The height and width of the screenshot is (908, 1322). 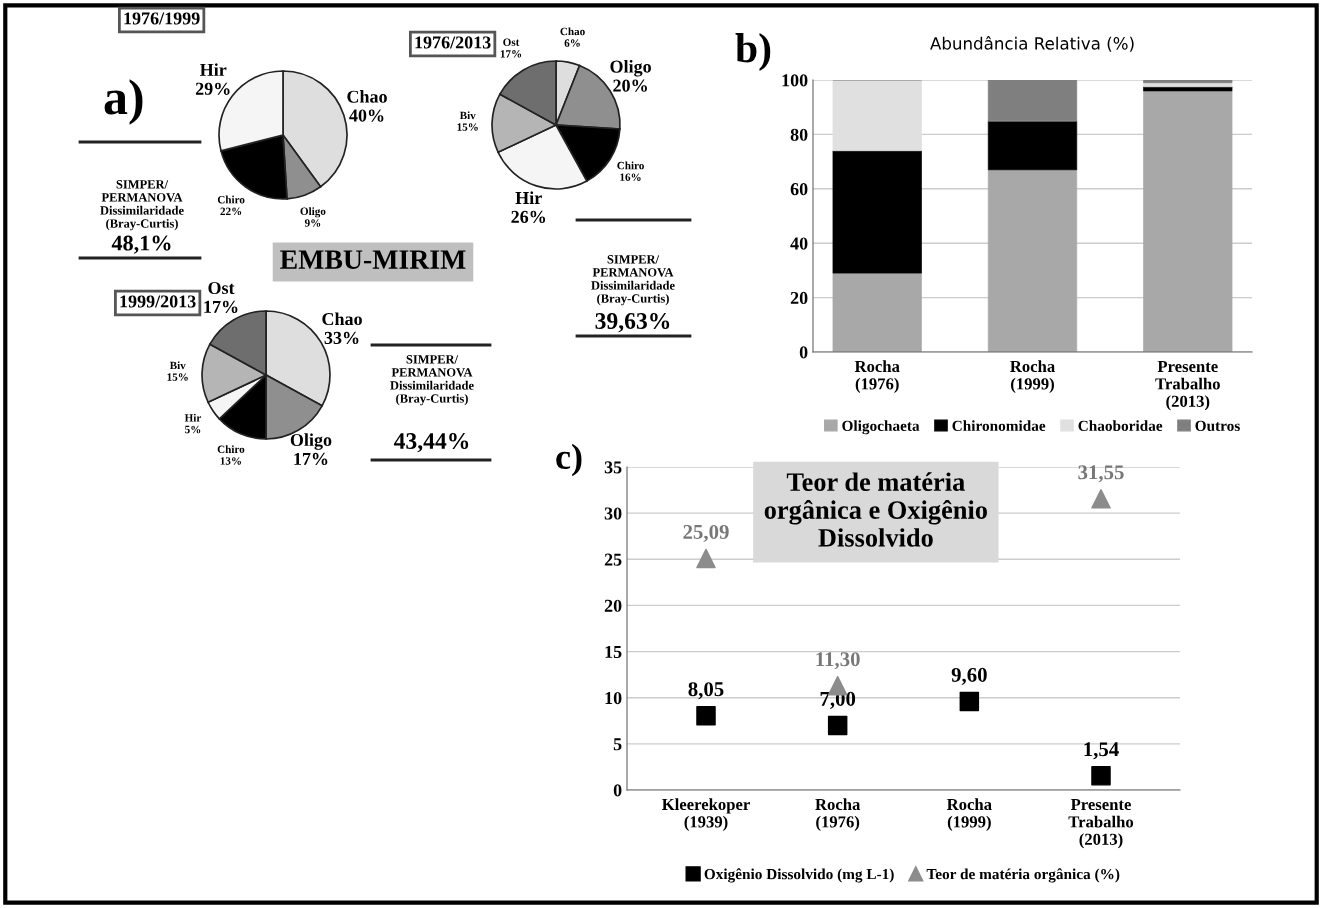 I want to click on data-label: 26%, so click(x=528, y=217).